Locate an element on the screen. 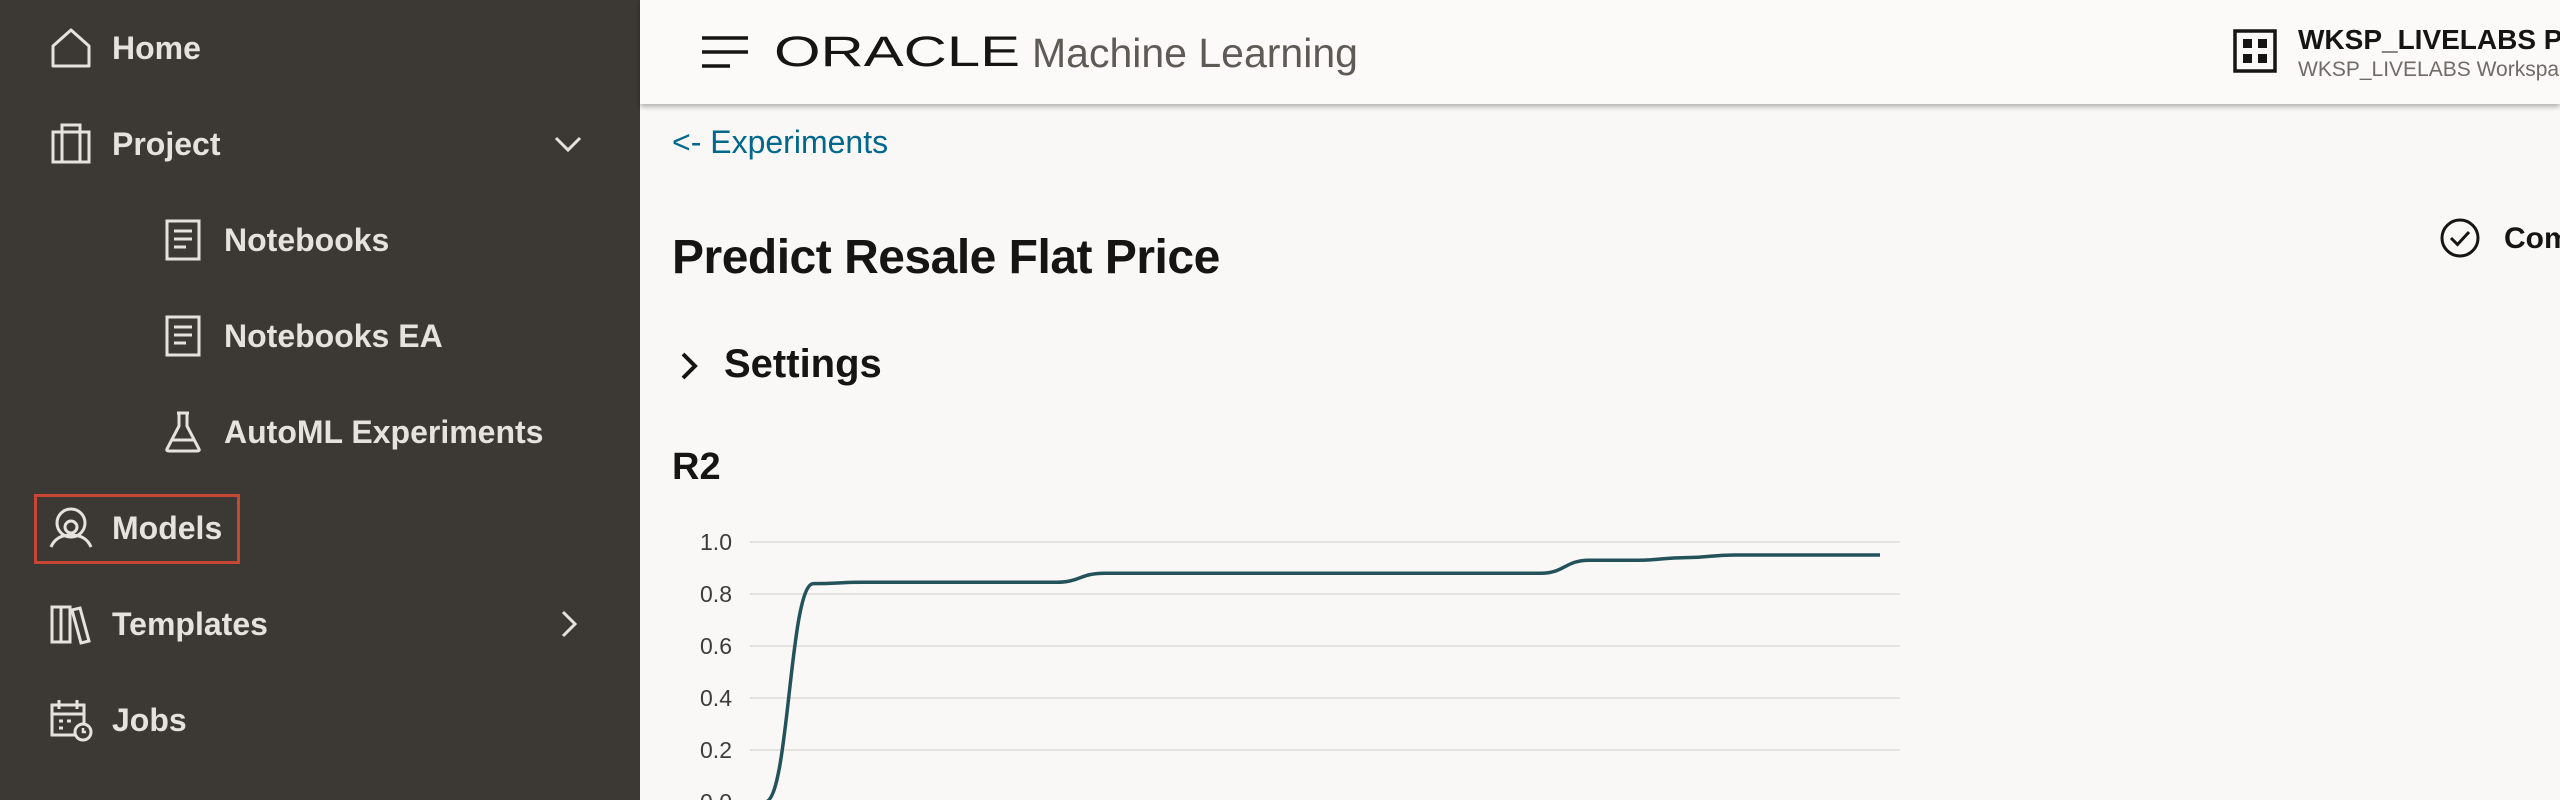 Image resolution: width=2560 pixels, height=800 pixels. oracle-logo: ORACLE is located at coordinates (898, 51).